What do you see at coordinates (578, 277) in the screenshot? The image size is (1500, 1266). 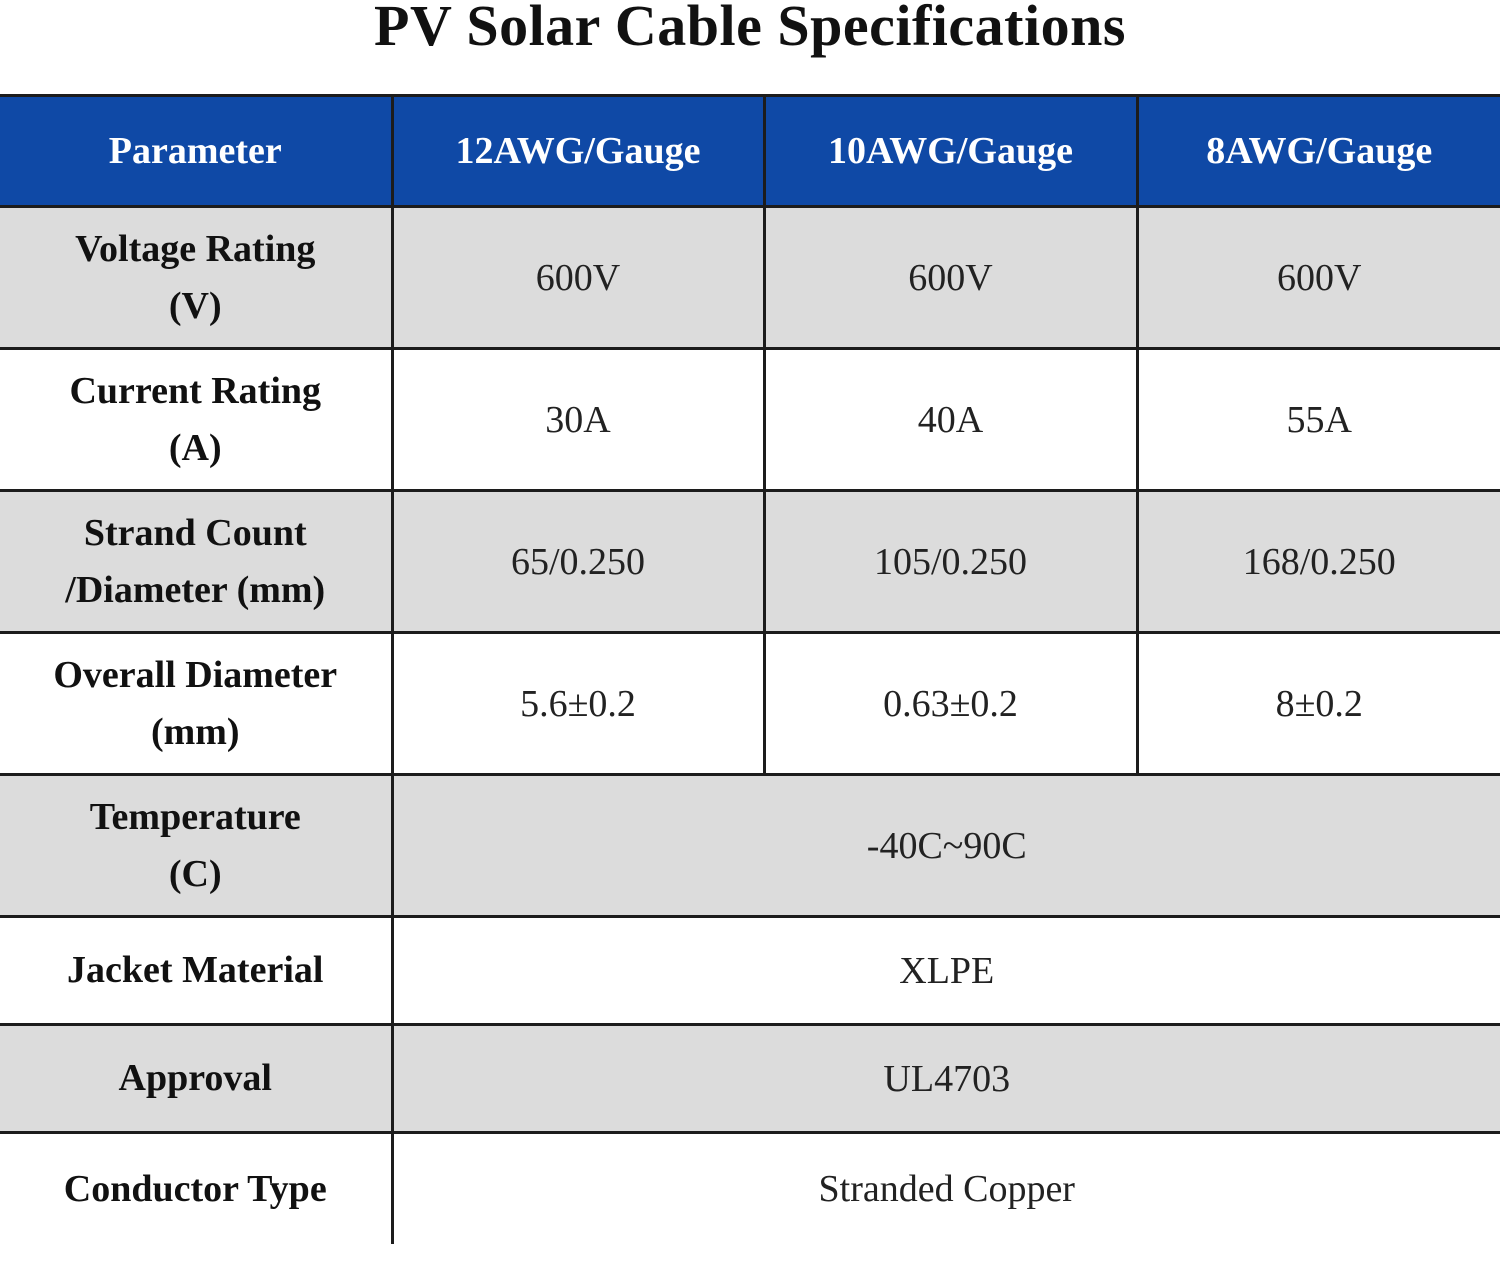 I see `cell-voltage-12awg: 600V` at bounding box center [578, 277].